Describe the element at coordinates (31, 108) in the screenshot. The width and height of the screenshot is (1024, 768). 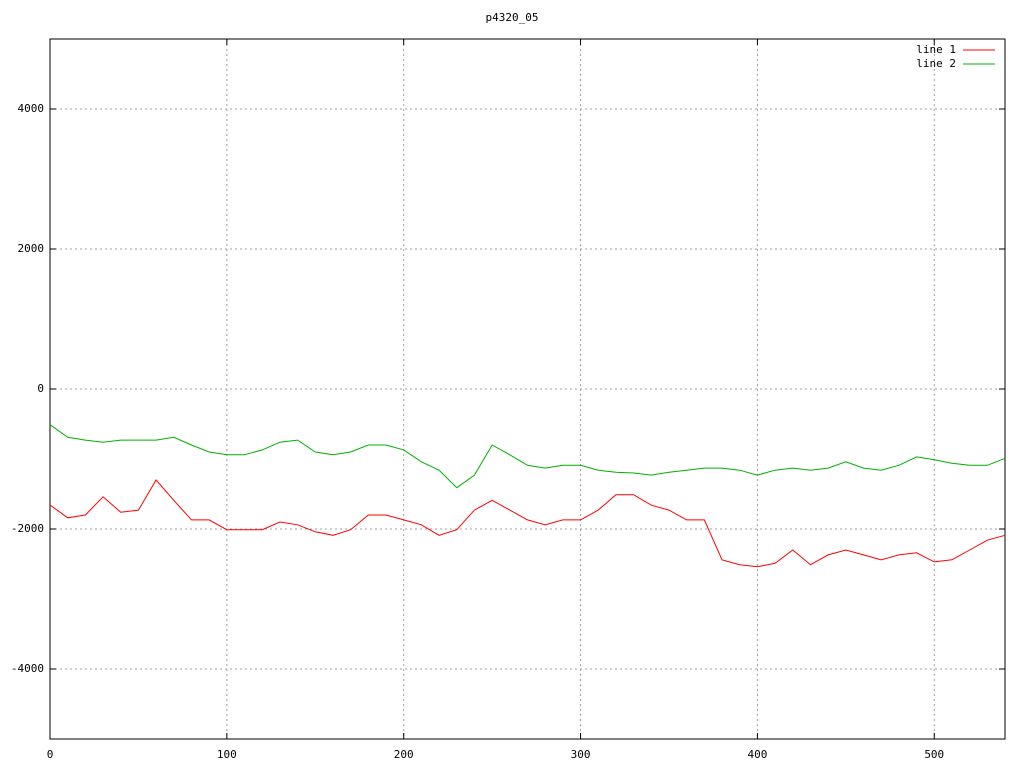
I see `y-tick-label: 4000` at that location.